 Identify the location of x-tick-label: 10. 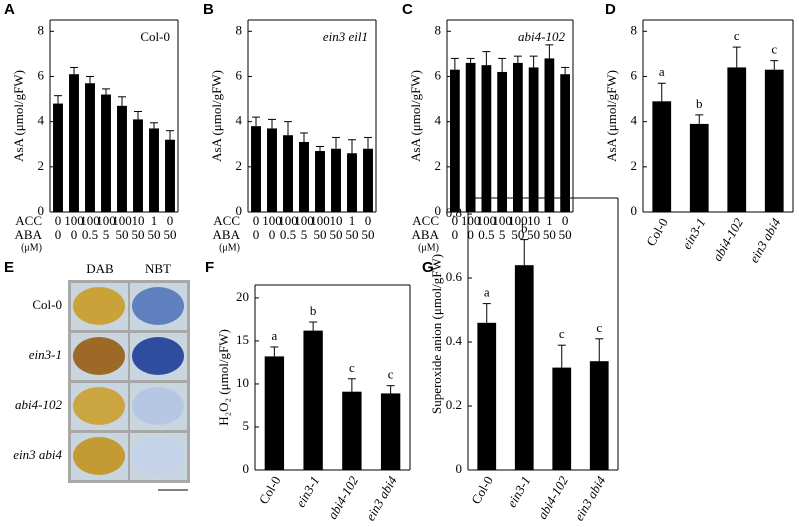
(533, 220).